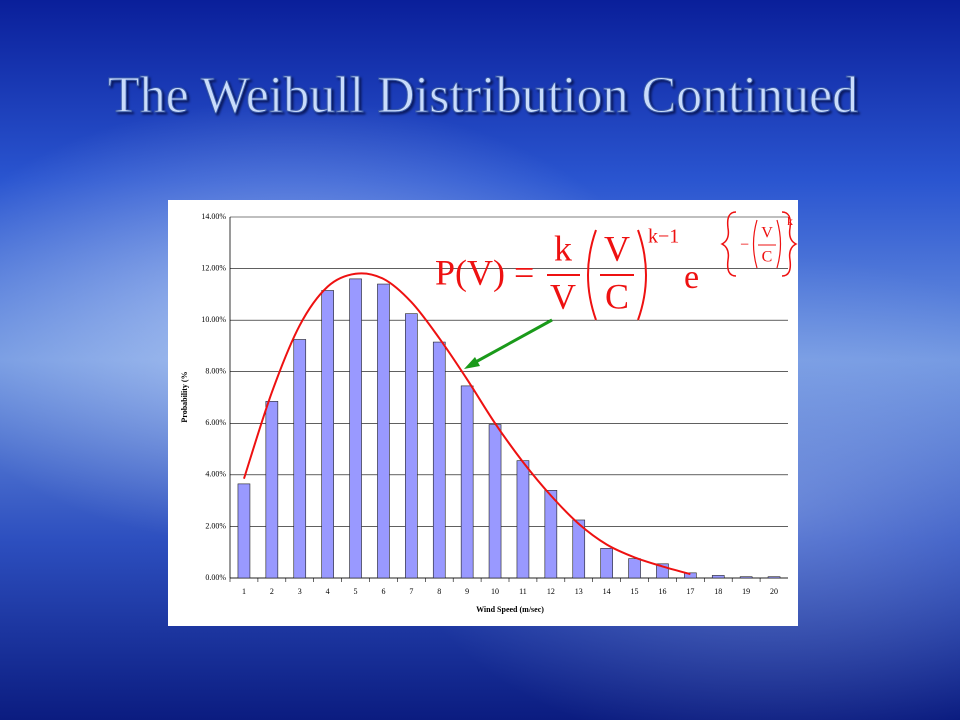 The width and height of the screenshot is (960, 720). What do you see at coordinates (411, 591) in the screenshot?
I see `x-tick-label: 7` at bounding box center [411, 591].